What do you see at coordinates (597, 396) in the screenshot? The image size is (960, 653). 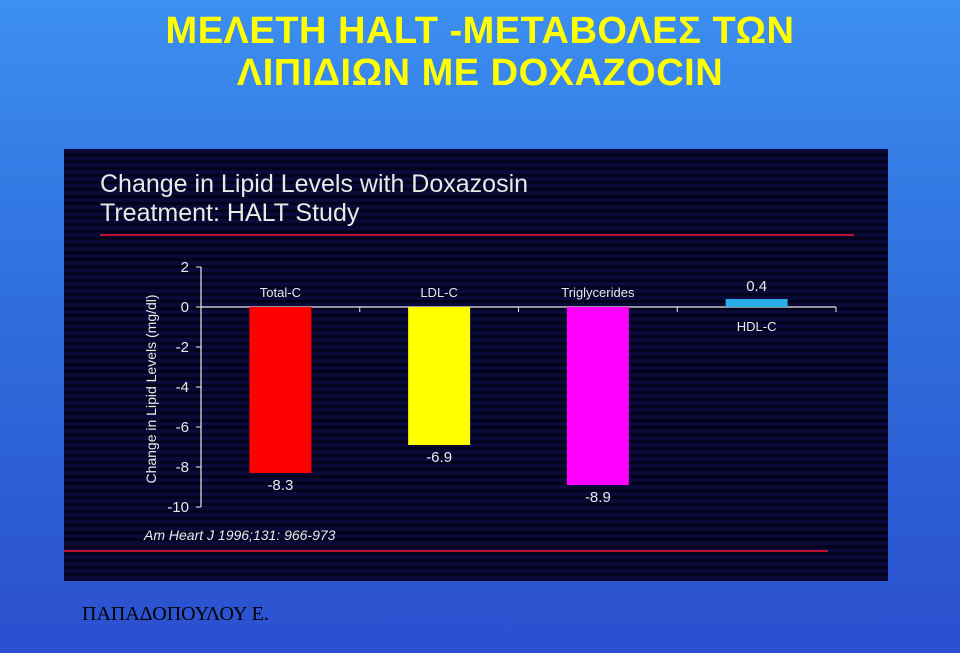 I see `bar-triglycerides` at bounding box center [597, 396].